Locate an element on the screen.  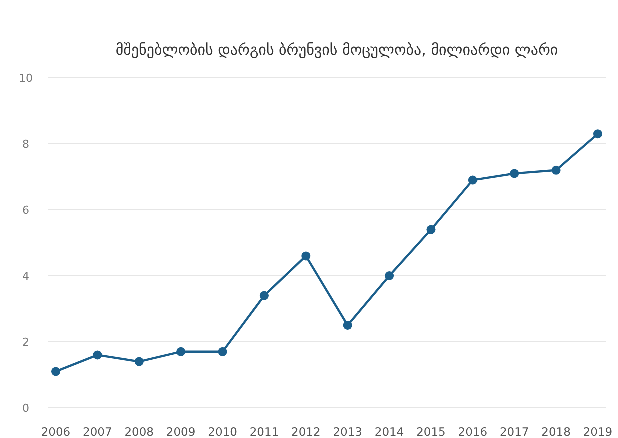
y-tick-label: 0 is located at coordinates (26, 408).